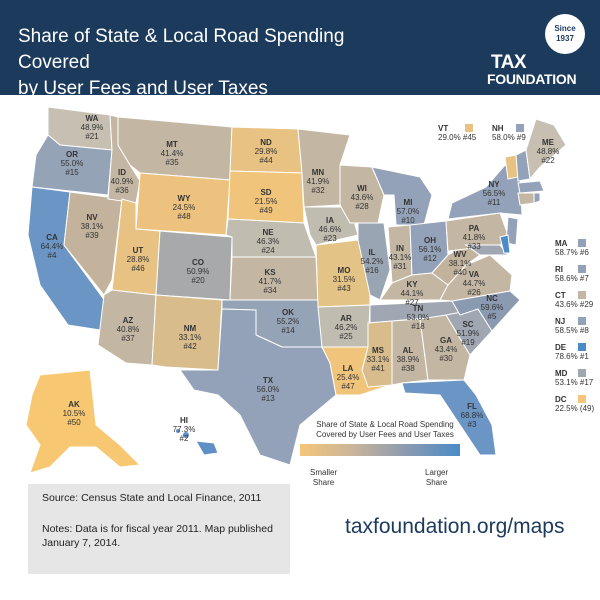 The height and width of the screenshot is (600, 600). What do you see at coordinates (437, 477) in the screenshot?
I see `legend-larger-share: Larger Share` at bounding box center [437, 477].